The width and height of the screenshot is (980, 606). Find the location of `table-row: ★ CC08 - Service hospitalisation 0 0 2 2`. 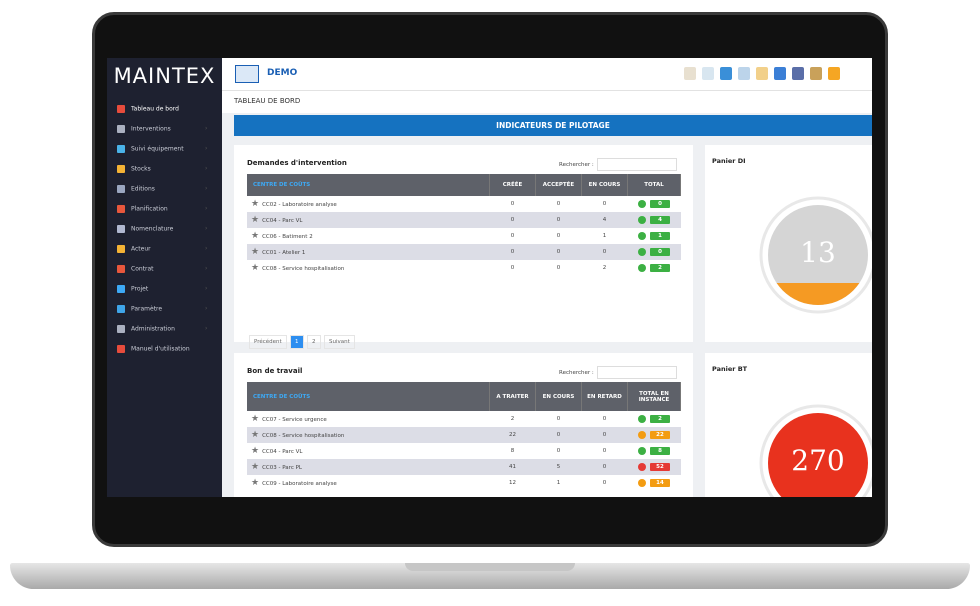

table-row: ★ CC08 - Service hospitalisation 0 0 2 2 is located at coordinates (464, 268).